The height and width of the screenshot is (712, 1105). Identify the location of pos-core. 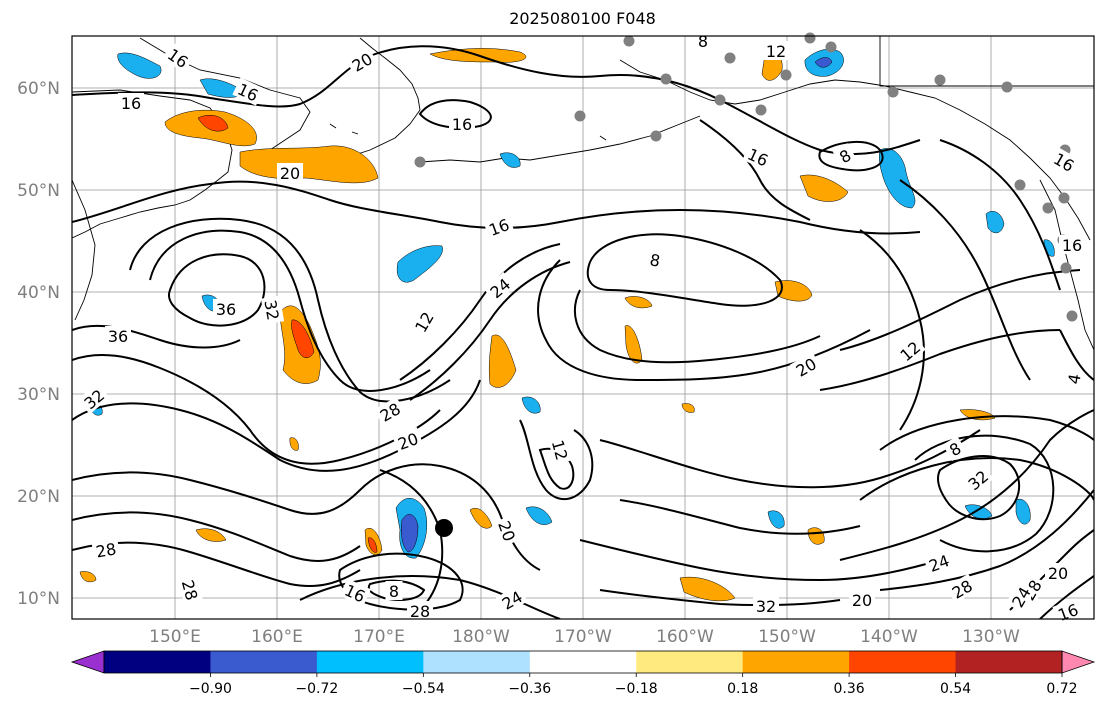
(303, 338).